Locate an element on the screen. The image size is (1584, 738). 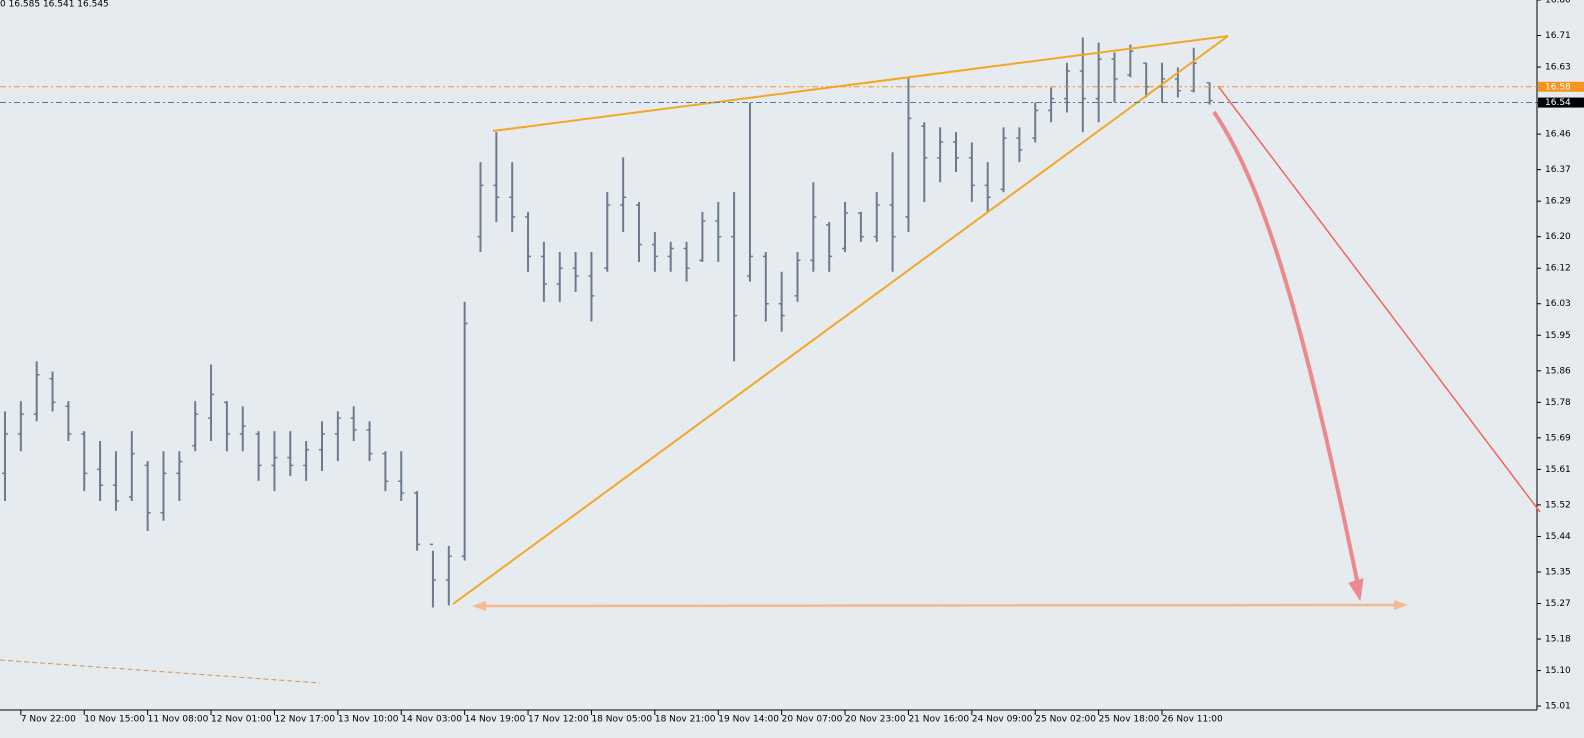
y-tick-label: 16.71 is located at coordinates (1558, 36).